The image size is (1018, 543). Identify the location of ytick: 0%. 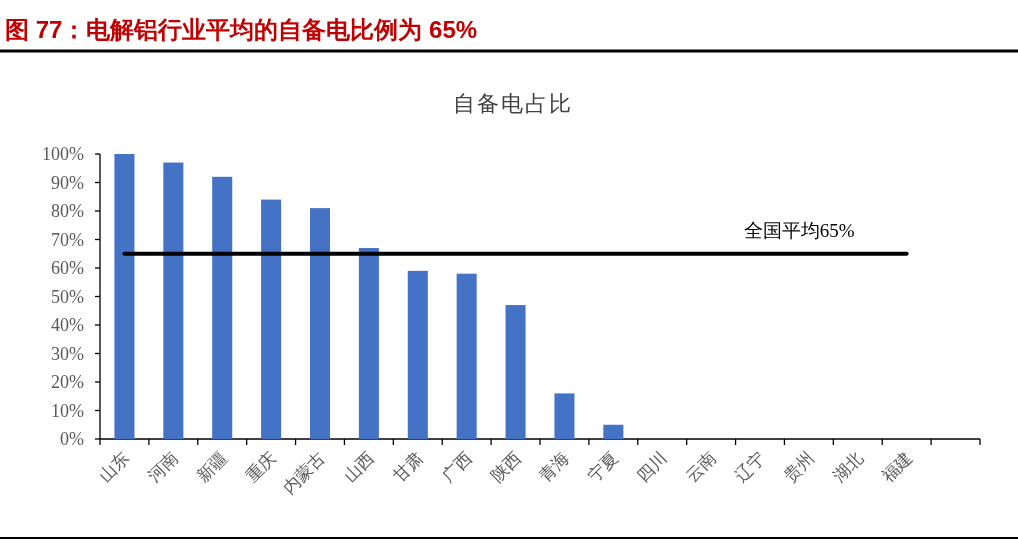
(72, 439).